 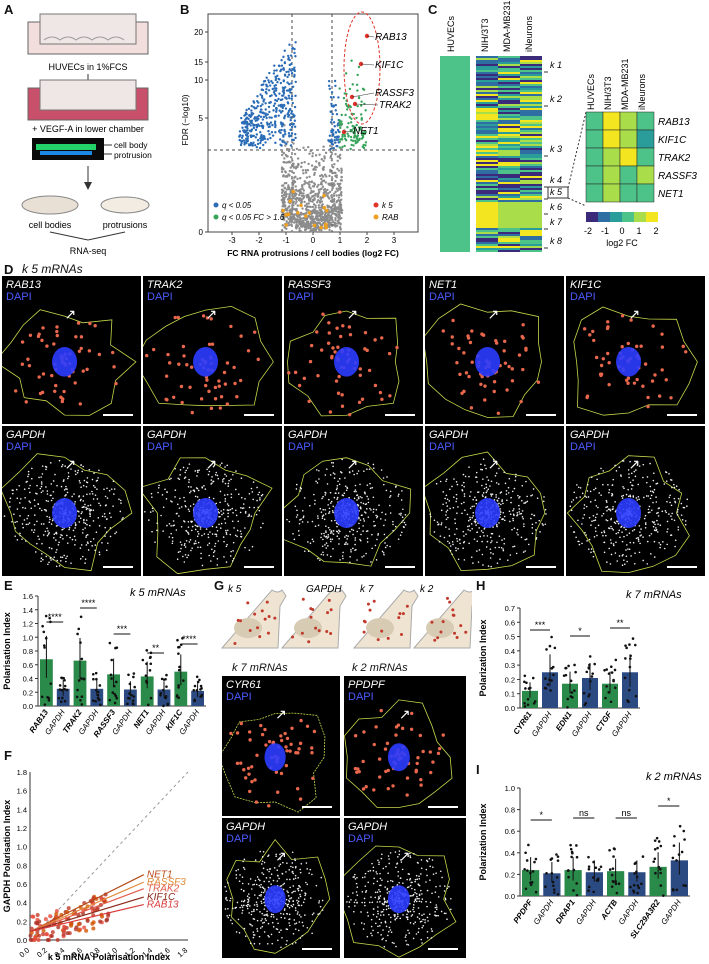 I want to click on bar-label: ACTB, so click(x=609, y=910).